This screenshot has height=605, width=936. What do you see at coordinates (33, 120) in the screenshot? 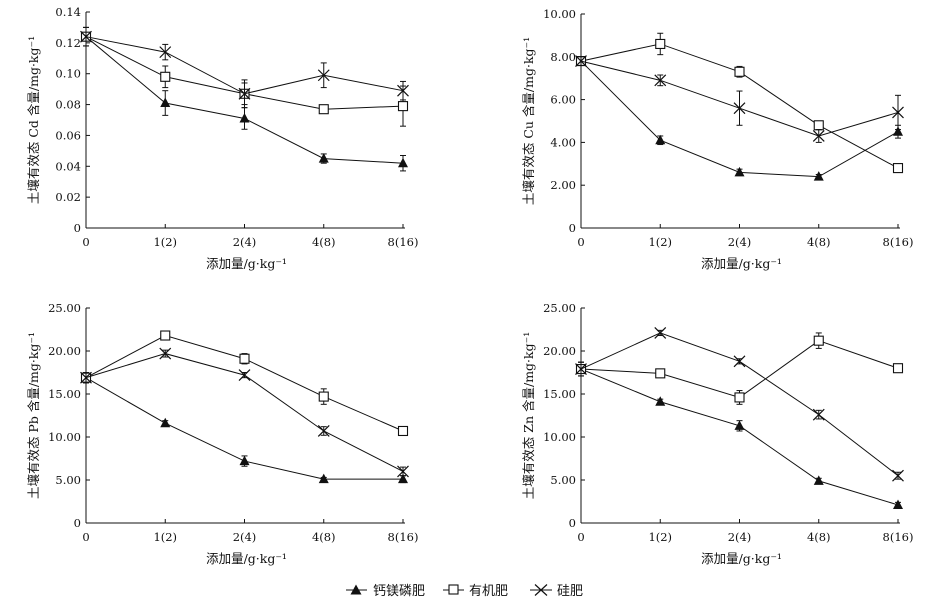
I see `y-axis-label: 土壤有效态 Cd 含量/mg·kg⁻¹` at bounding box center [33, 120].